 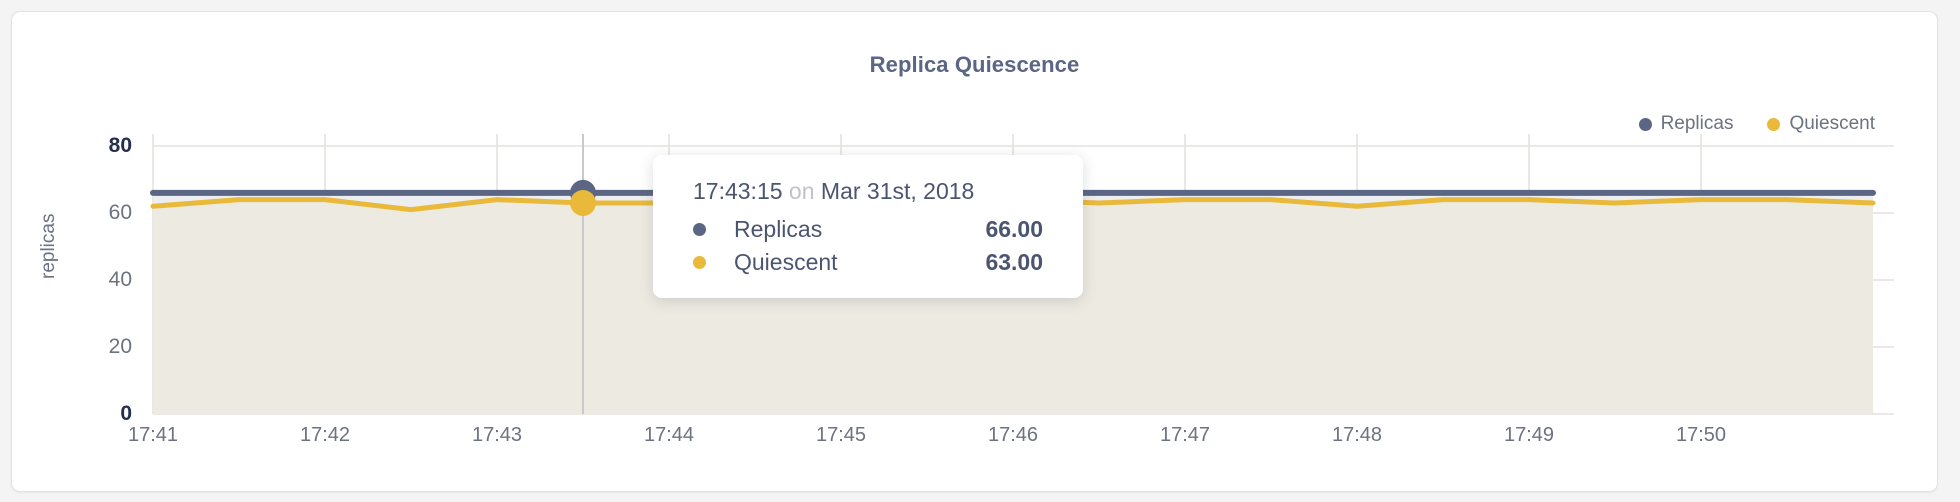 I want to click on legend-item-replicas: Replicas, so click(x=1686, y=124).